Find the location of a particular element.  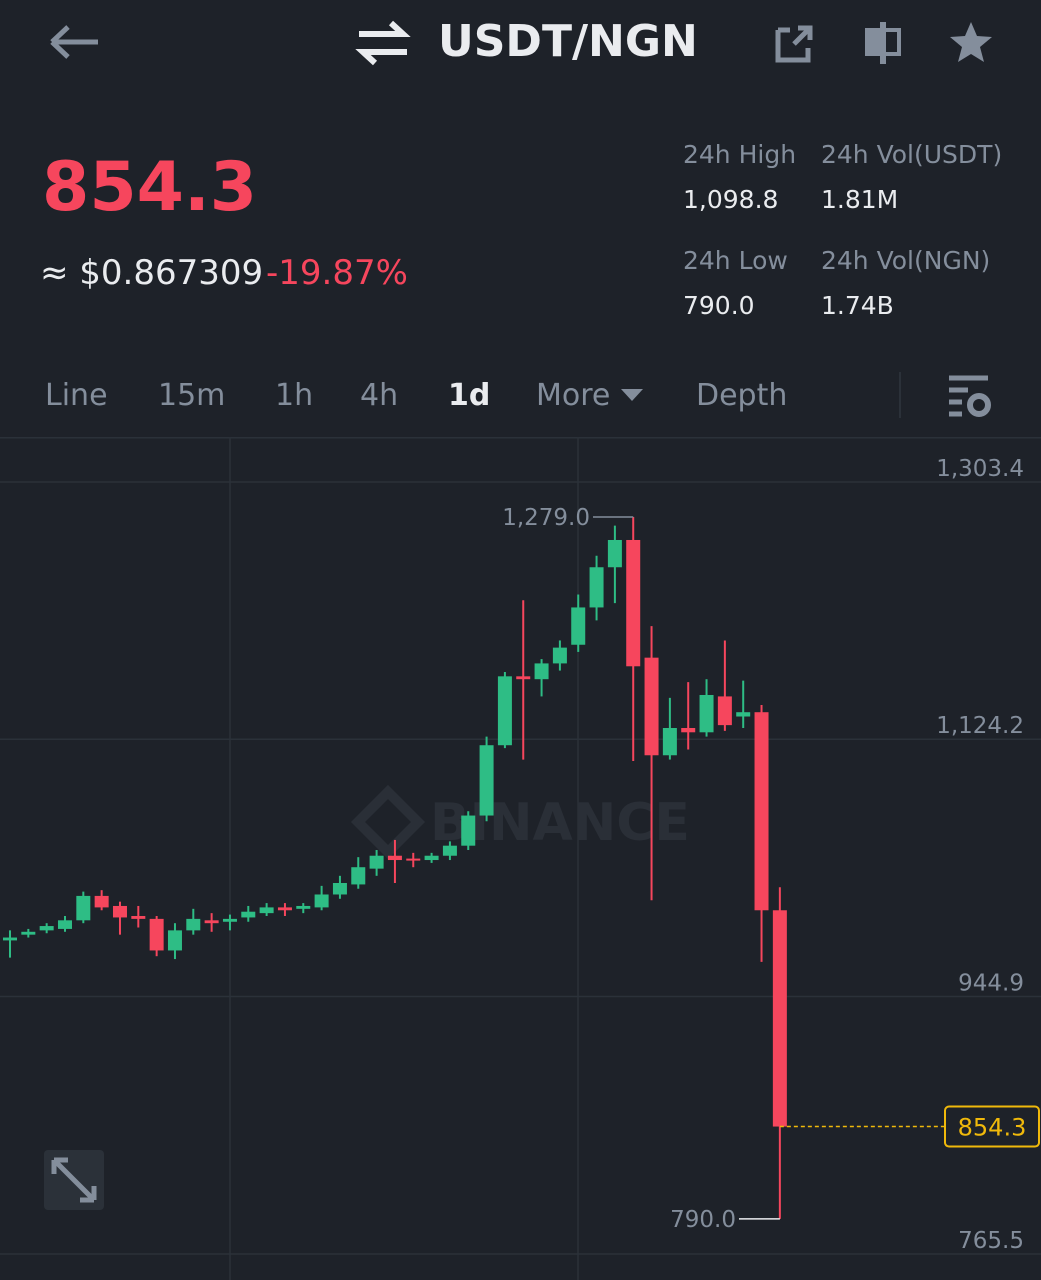

y-tick-label: 944.9 is located at coordinates (991, 984).